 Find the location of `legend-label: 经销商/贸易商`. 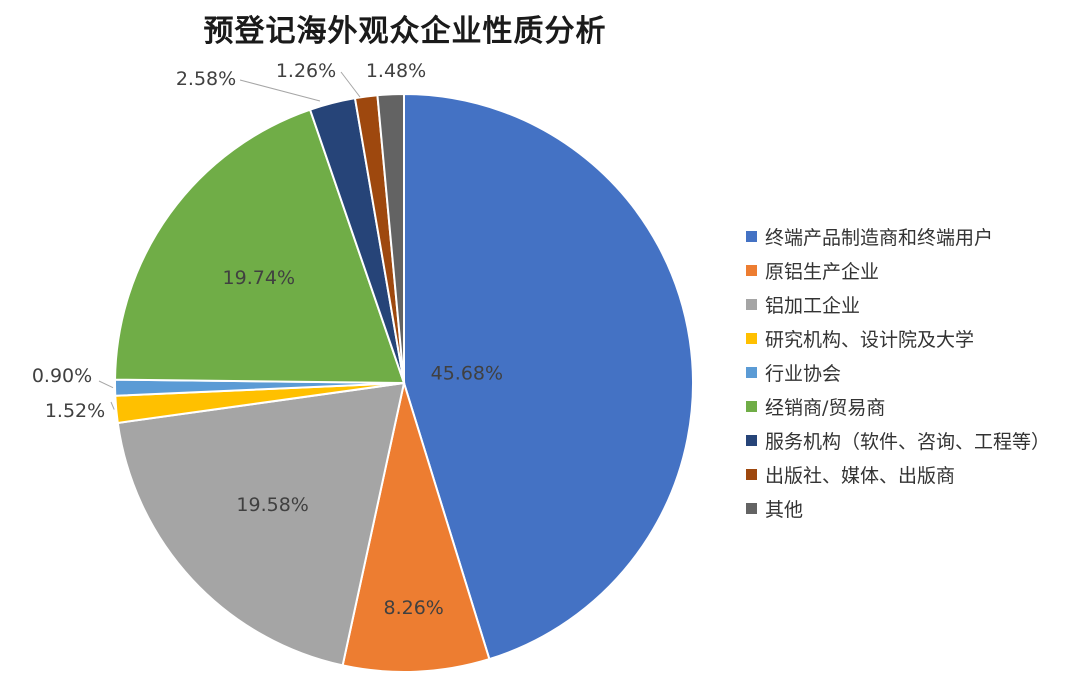

legend-label: 经销商/贸易商 is located at coordinates (825, 407).